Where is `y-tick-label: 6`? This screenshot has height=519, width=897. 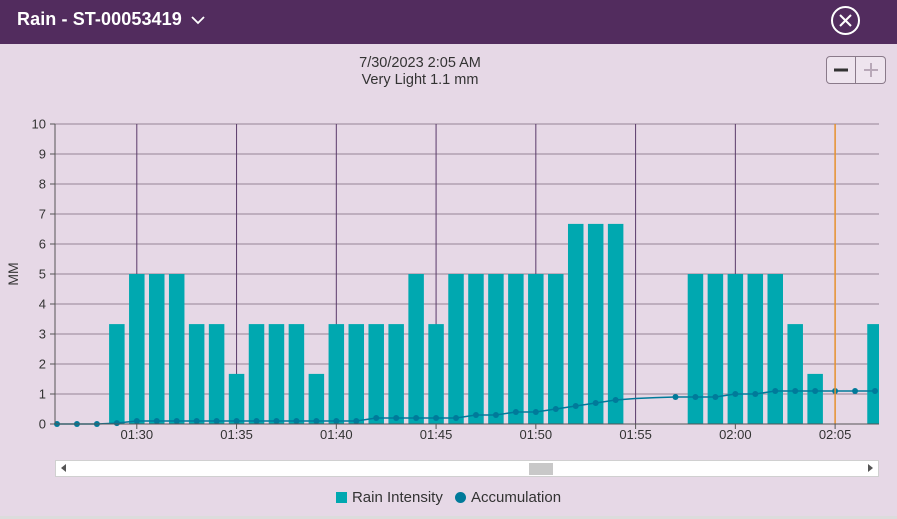 y-tick-label: 6 is located at coordinates (42, 244).